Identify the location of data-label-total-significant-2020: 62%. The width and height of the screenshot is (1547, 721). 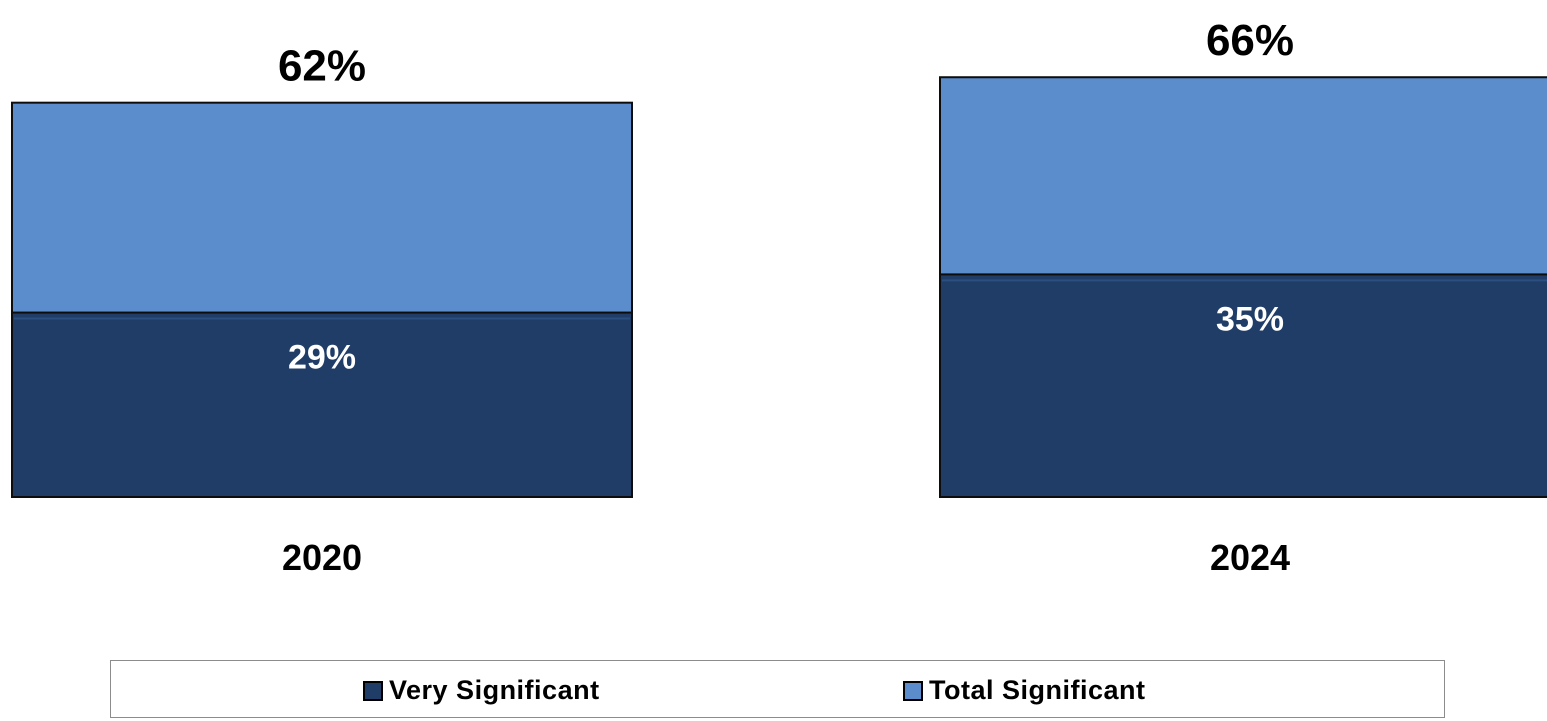
(322, 66).